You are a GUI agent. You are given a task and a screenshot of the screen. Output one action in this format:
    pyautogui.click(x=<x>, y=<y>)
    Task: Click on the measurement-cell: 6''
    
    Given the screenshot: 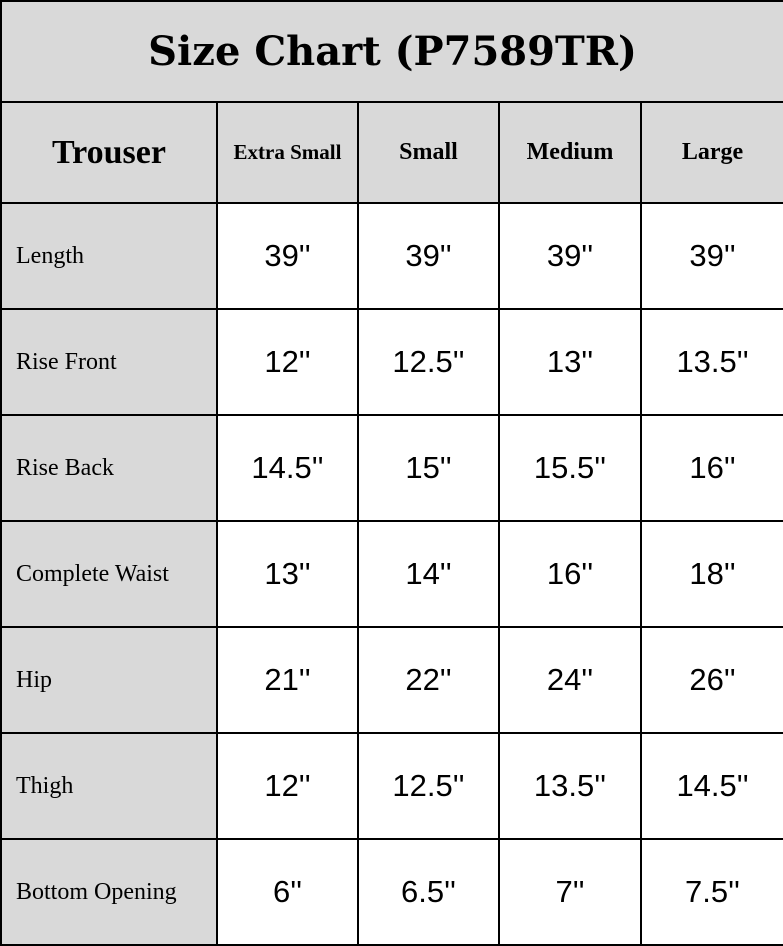 What is the action you would take?
    pyautogui.click(x=287, y=892)
    